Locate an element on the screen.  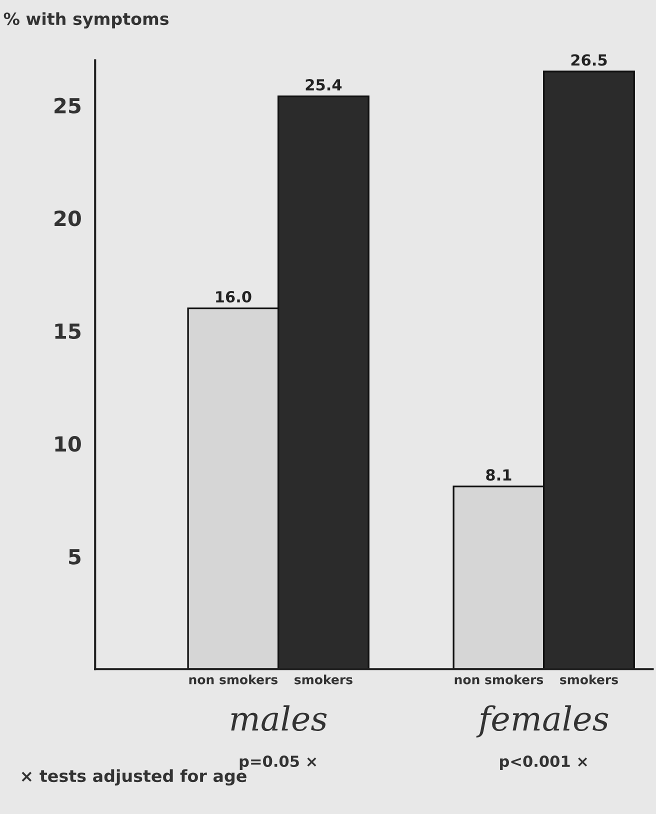
text: p=0.05 × is located at coordinates (278, 762).